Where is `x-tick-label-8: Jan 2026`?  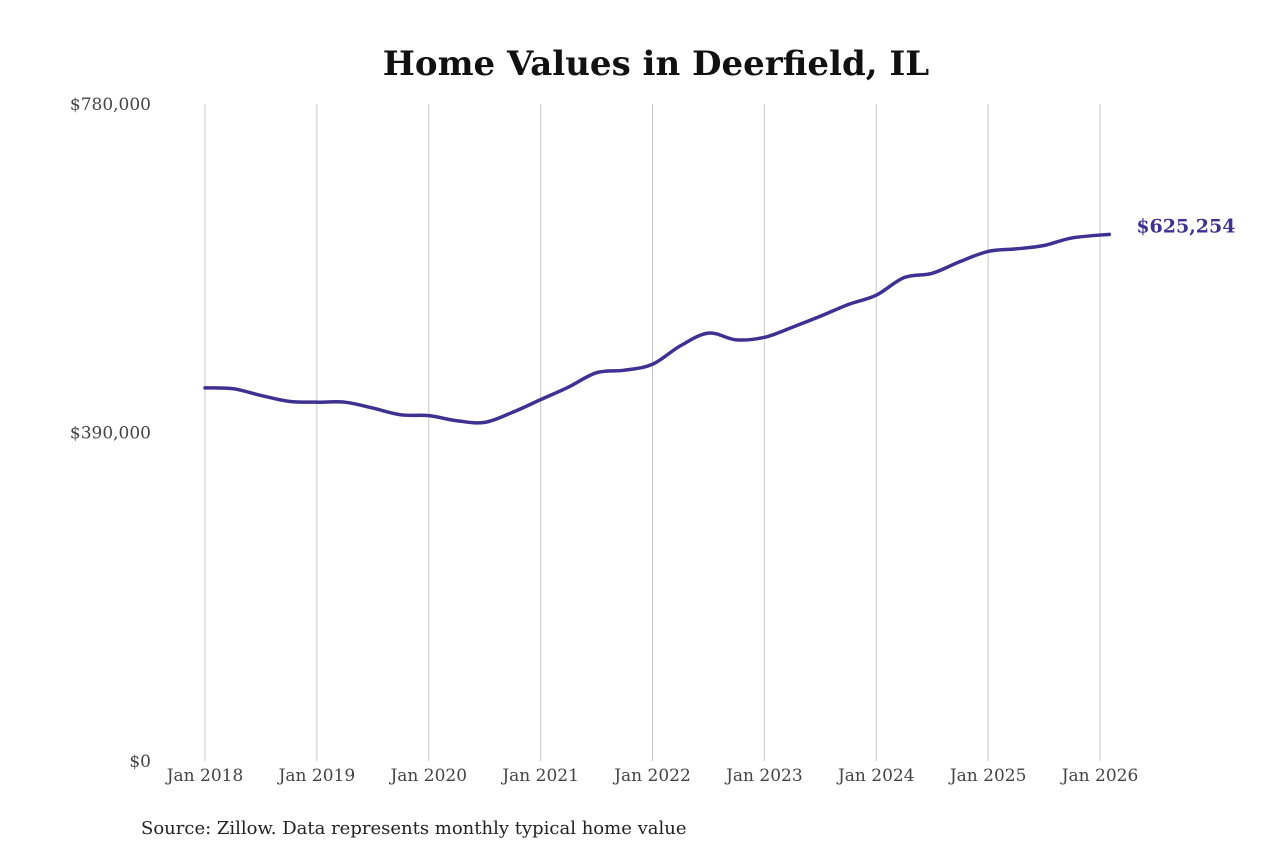 x-tick-label-8: Jan 2026 is located at coordinates (1099, 776).